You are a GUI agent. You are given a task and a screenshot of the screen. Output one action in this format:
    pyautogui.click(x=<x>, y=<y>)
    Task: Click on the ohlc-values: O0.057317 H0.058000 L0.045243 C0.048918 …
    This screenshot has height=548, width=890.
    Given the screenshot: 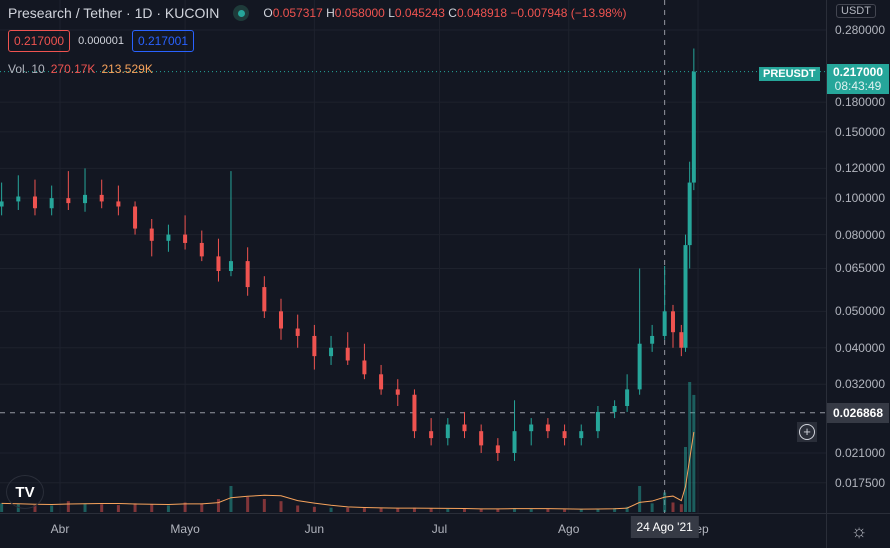 What is the action you would take?
    pyautogui.click(x=445, y=13)
    